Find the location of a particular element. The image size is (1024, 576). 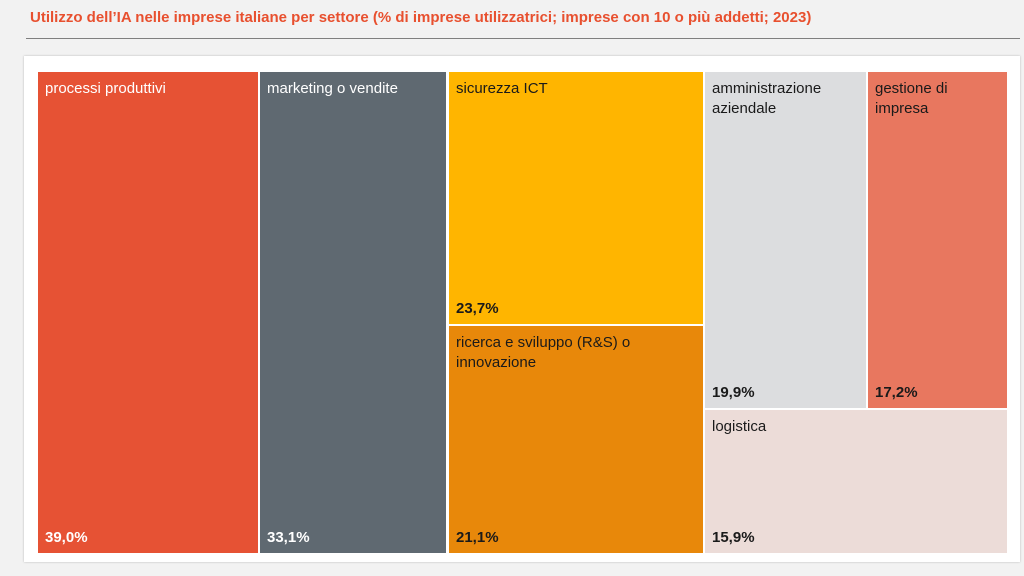

tile-sicurezza-ict: sicurezza ICT 23,7% is located at coordinates (576, 198).